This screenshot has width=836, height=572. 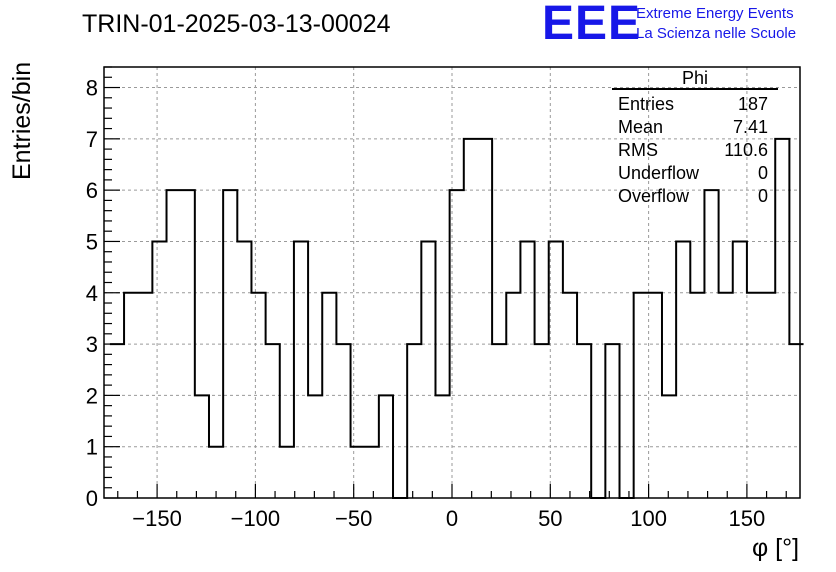 I want to click on x-tick-label: 150, so click(x=747, y=518).